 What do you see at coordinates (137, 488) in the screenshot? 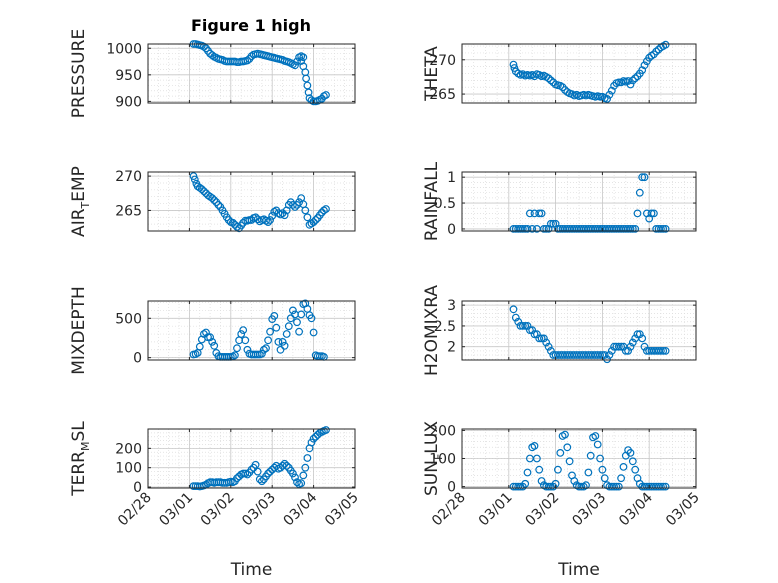
I see `y-tick-label: 0` at bounding box center [137, 488].